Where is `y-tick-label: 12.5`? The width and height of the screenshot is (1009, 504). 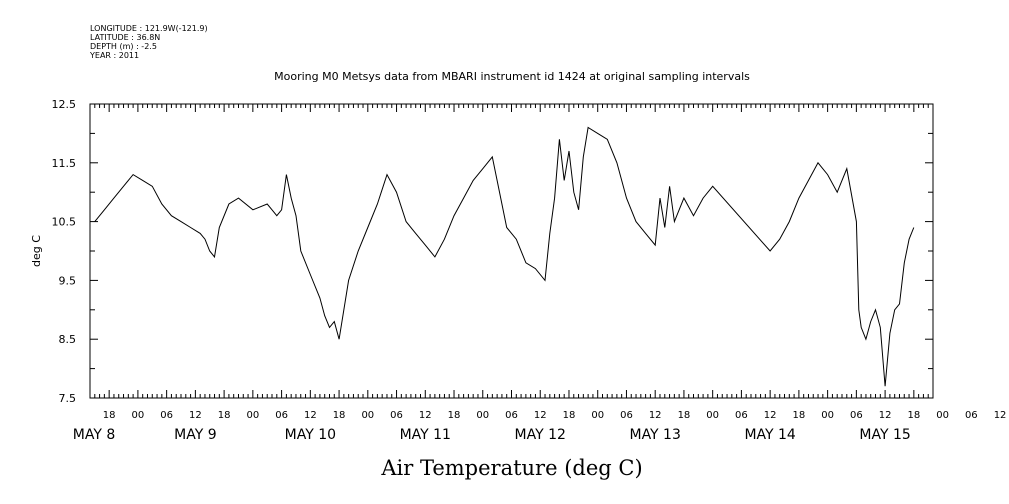
y-tick-label: 12.5 is located at coordinates (64, 104).